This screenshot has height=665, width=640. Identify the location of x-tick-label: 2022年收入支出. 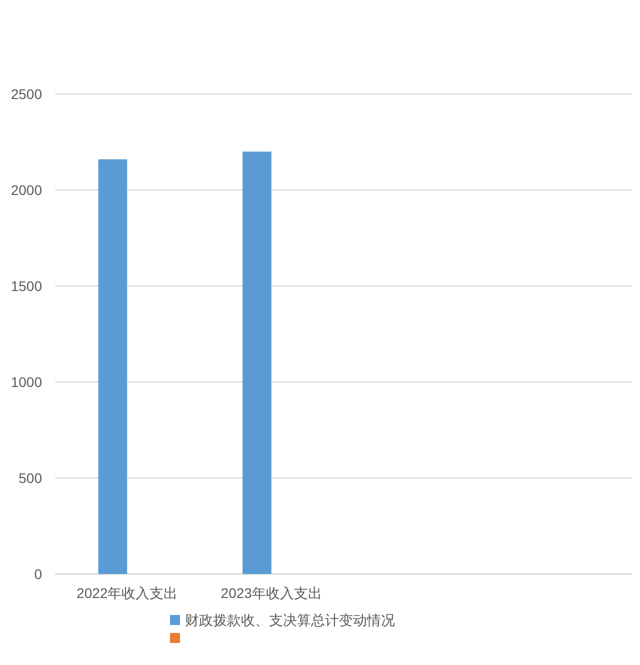
(127, 593).